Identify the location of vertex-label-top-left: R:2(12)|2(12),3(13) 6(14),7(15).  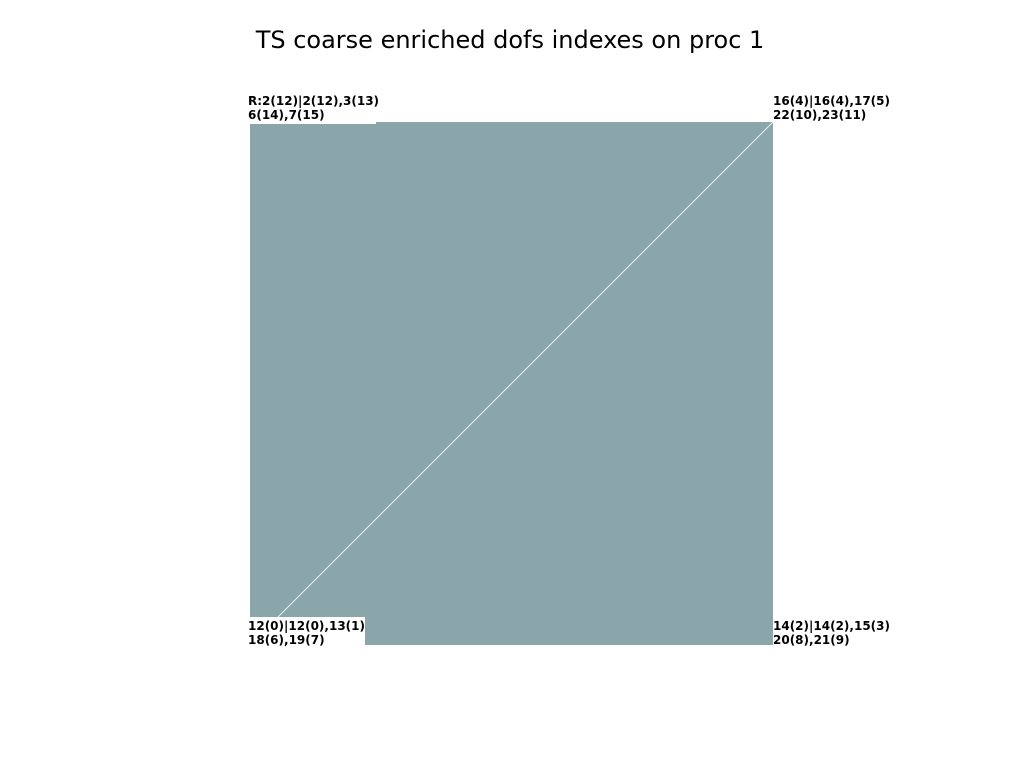
(313, 108).